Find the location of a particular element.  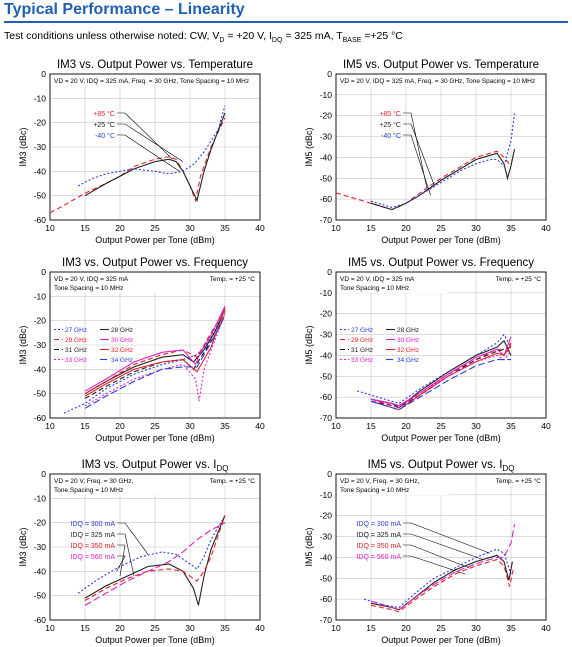

x-axis-label: Output Power per Tone (dBm) is located at coordinates (154, 640).